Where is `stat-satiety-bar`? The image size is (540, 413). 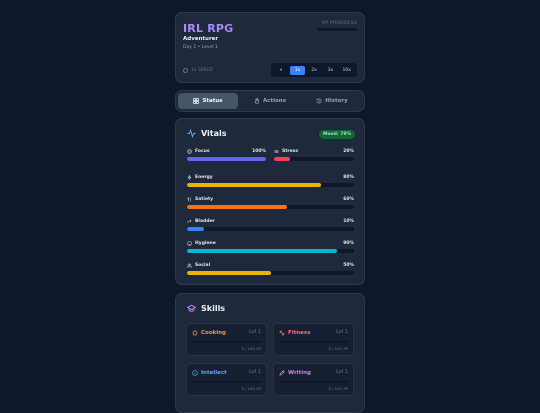
stat-satiety-bar is located at coordinates (270, 207).